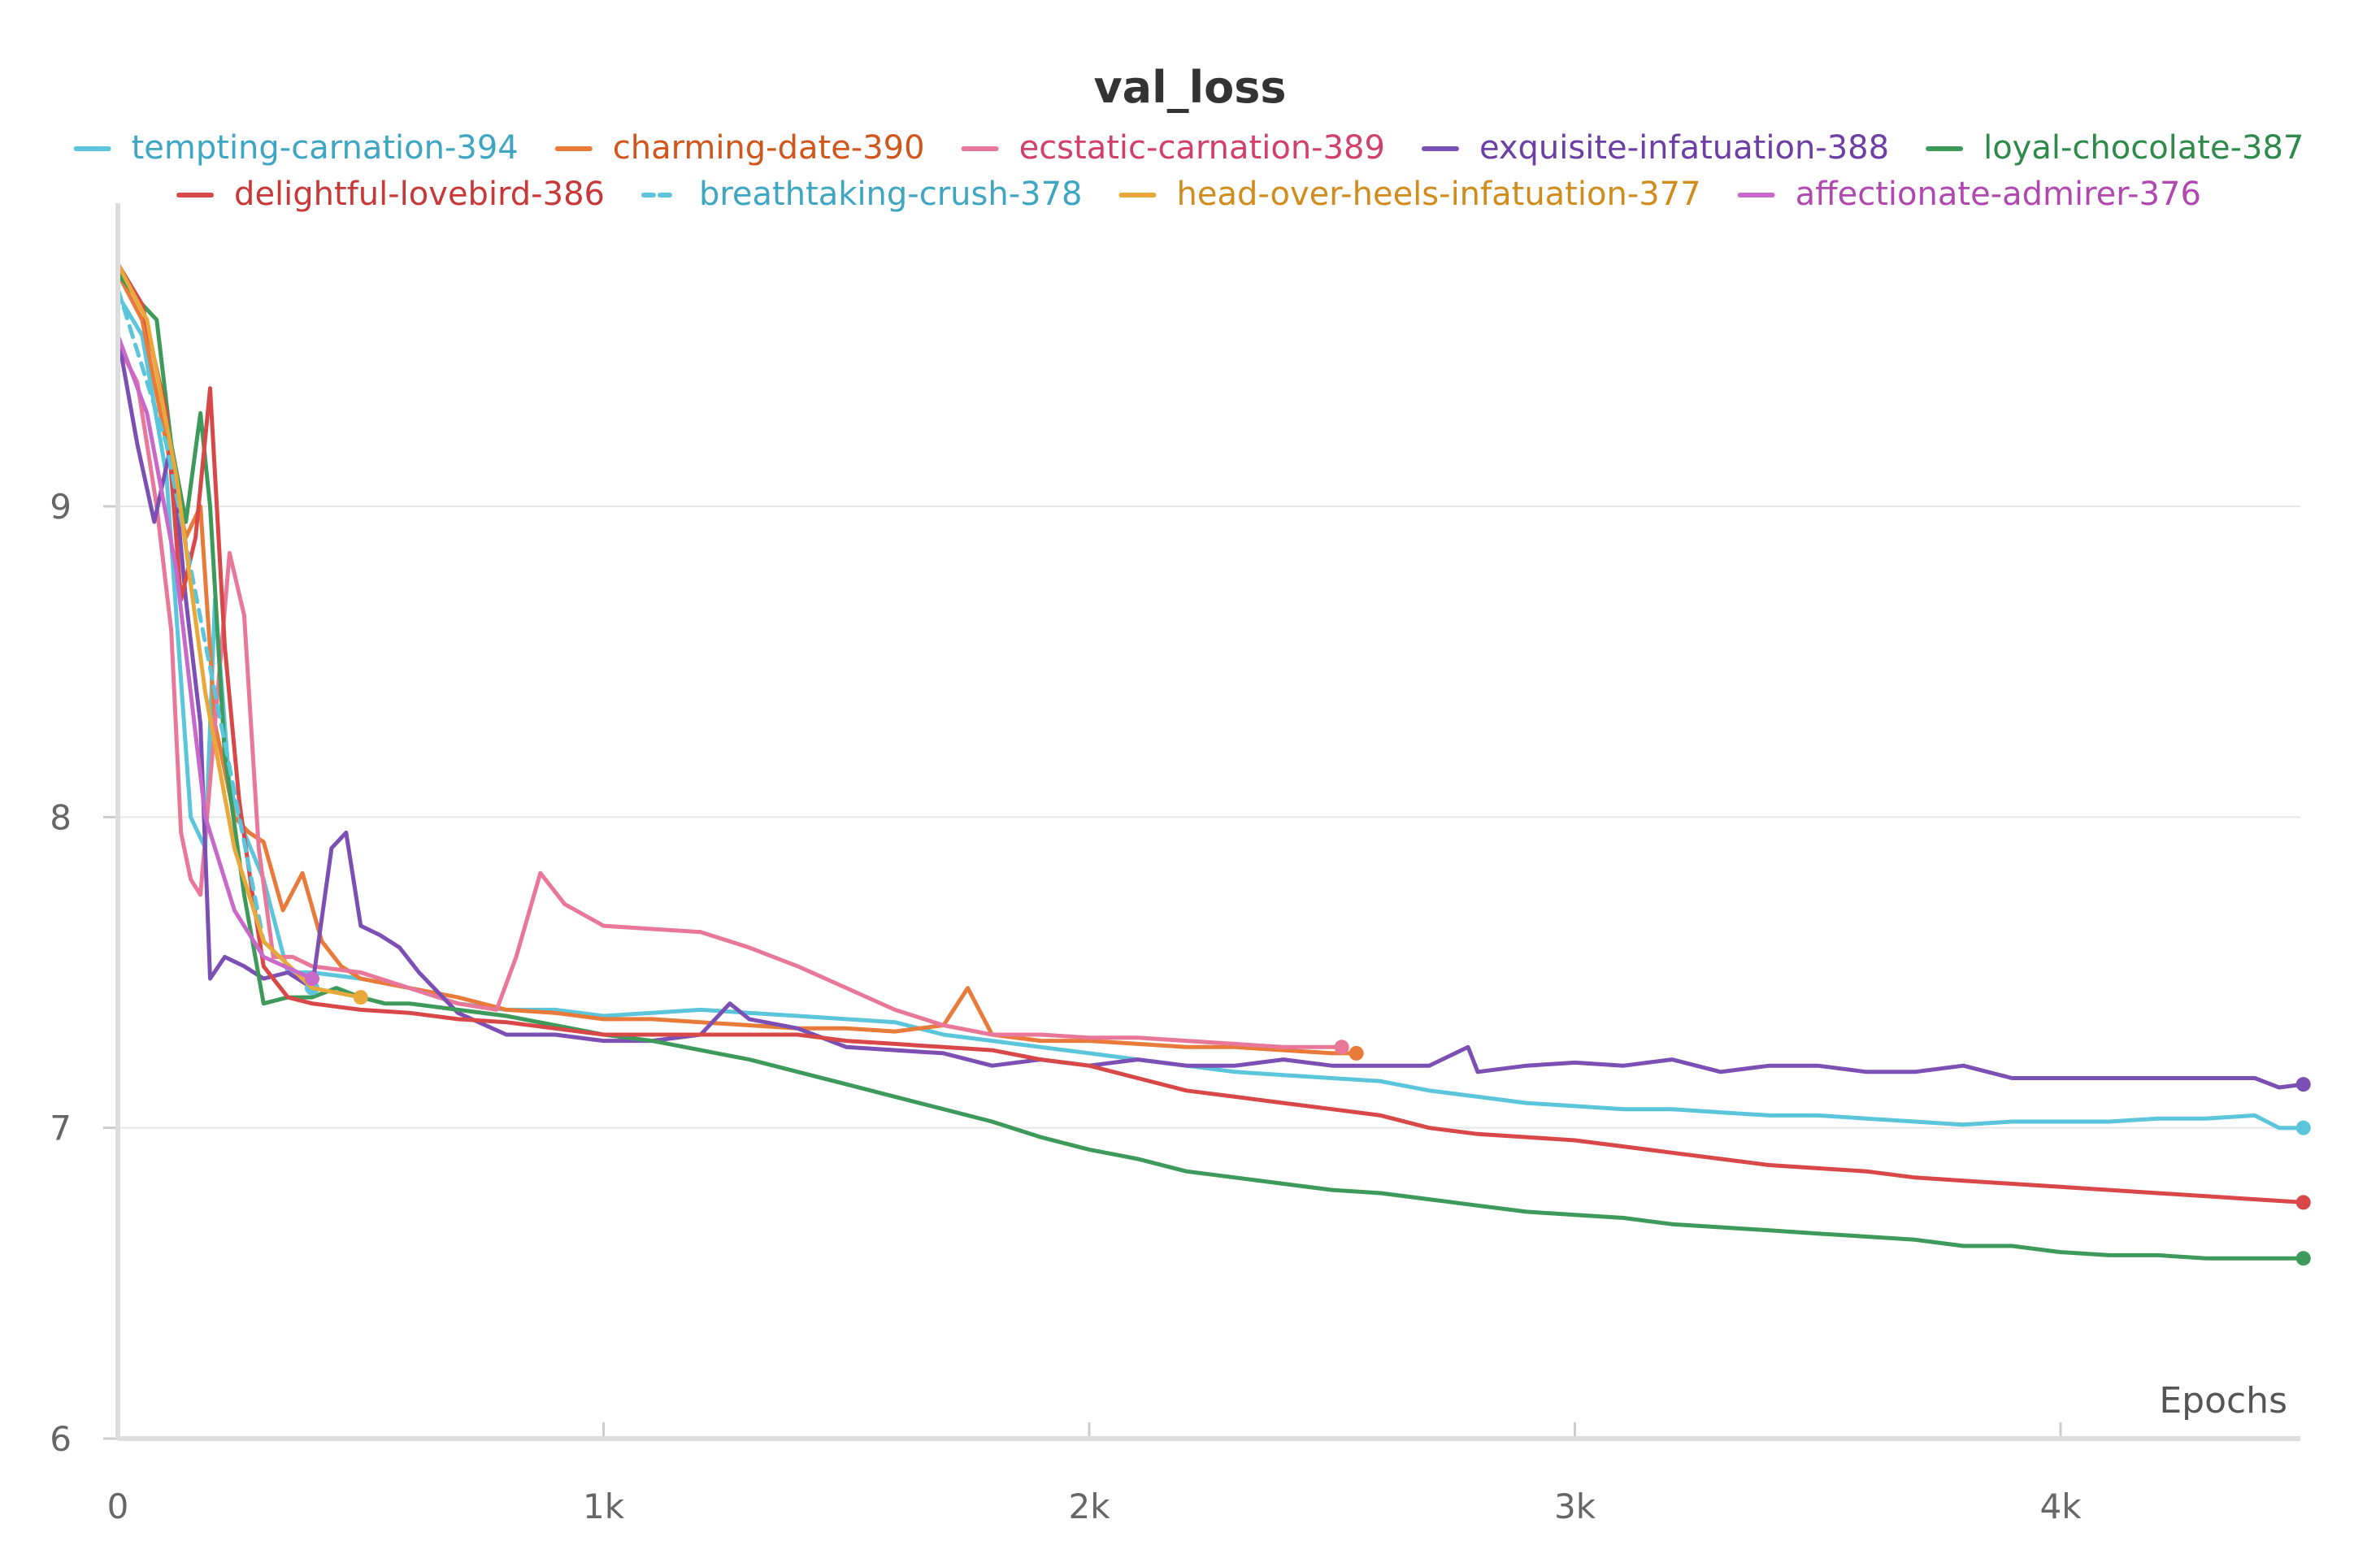  Describe the element at coordinates (1089, 1506) in the screenshot. I see `x-tick-label: 2k` at that location.